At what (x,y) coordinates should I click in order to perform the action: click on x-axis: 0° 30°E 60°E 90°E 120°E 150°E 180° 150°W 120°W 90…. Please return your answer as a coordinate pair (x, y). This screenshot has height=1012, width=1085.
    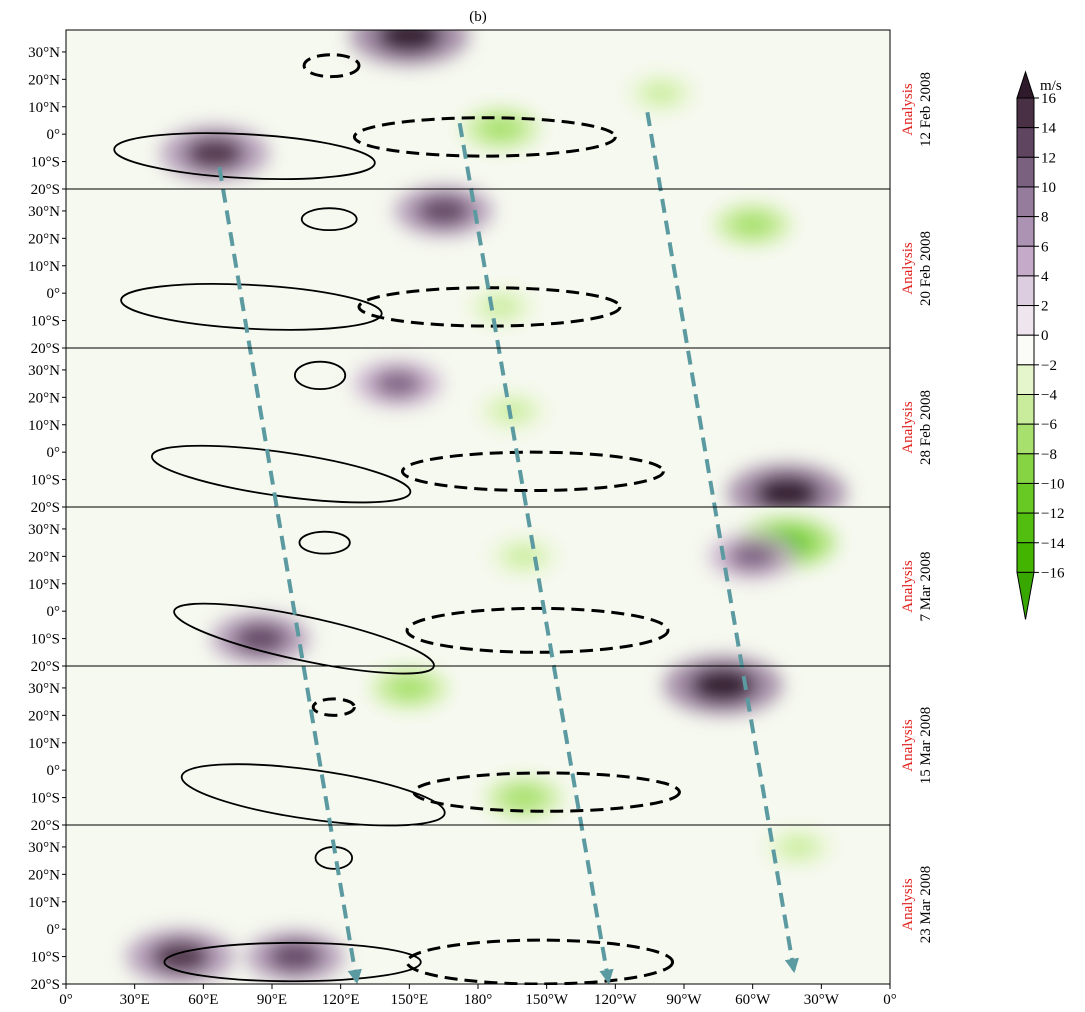
    Looking at the image, I should click on (478, 996).